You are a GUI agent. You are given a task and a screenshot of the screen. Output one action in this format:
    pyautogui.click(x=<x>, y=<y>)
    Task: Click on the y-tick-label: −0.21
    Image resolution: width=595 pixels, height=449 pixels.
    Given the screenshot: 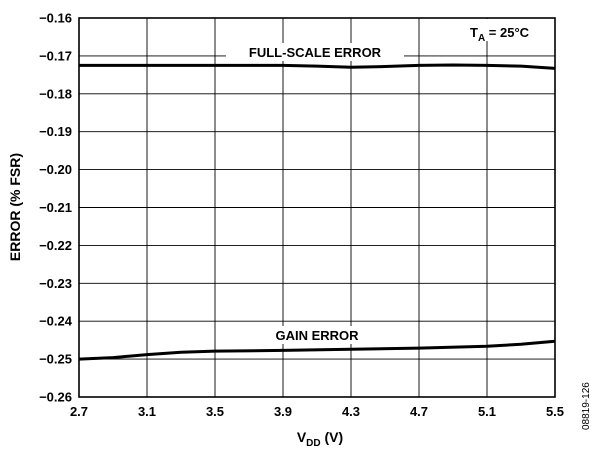 What is the action you would take?
    pyautogui.click(x=55, y=207)
    